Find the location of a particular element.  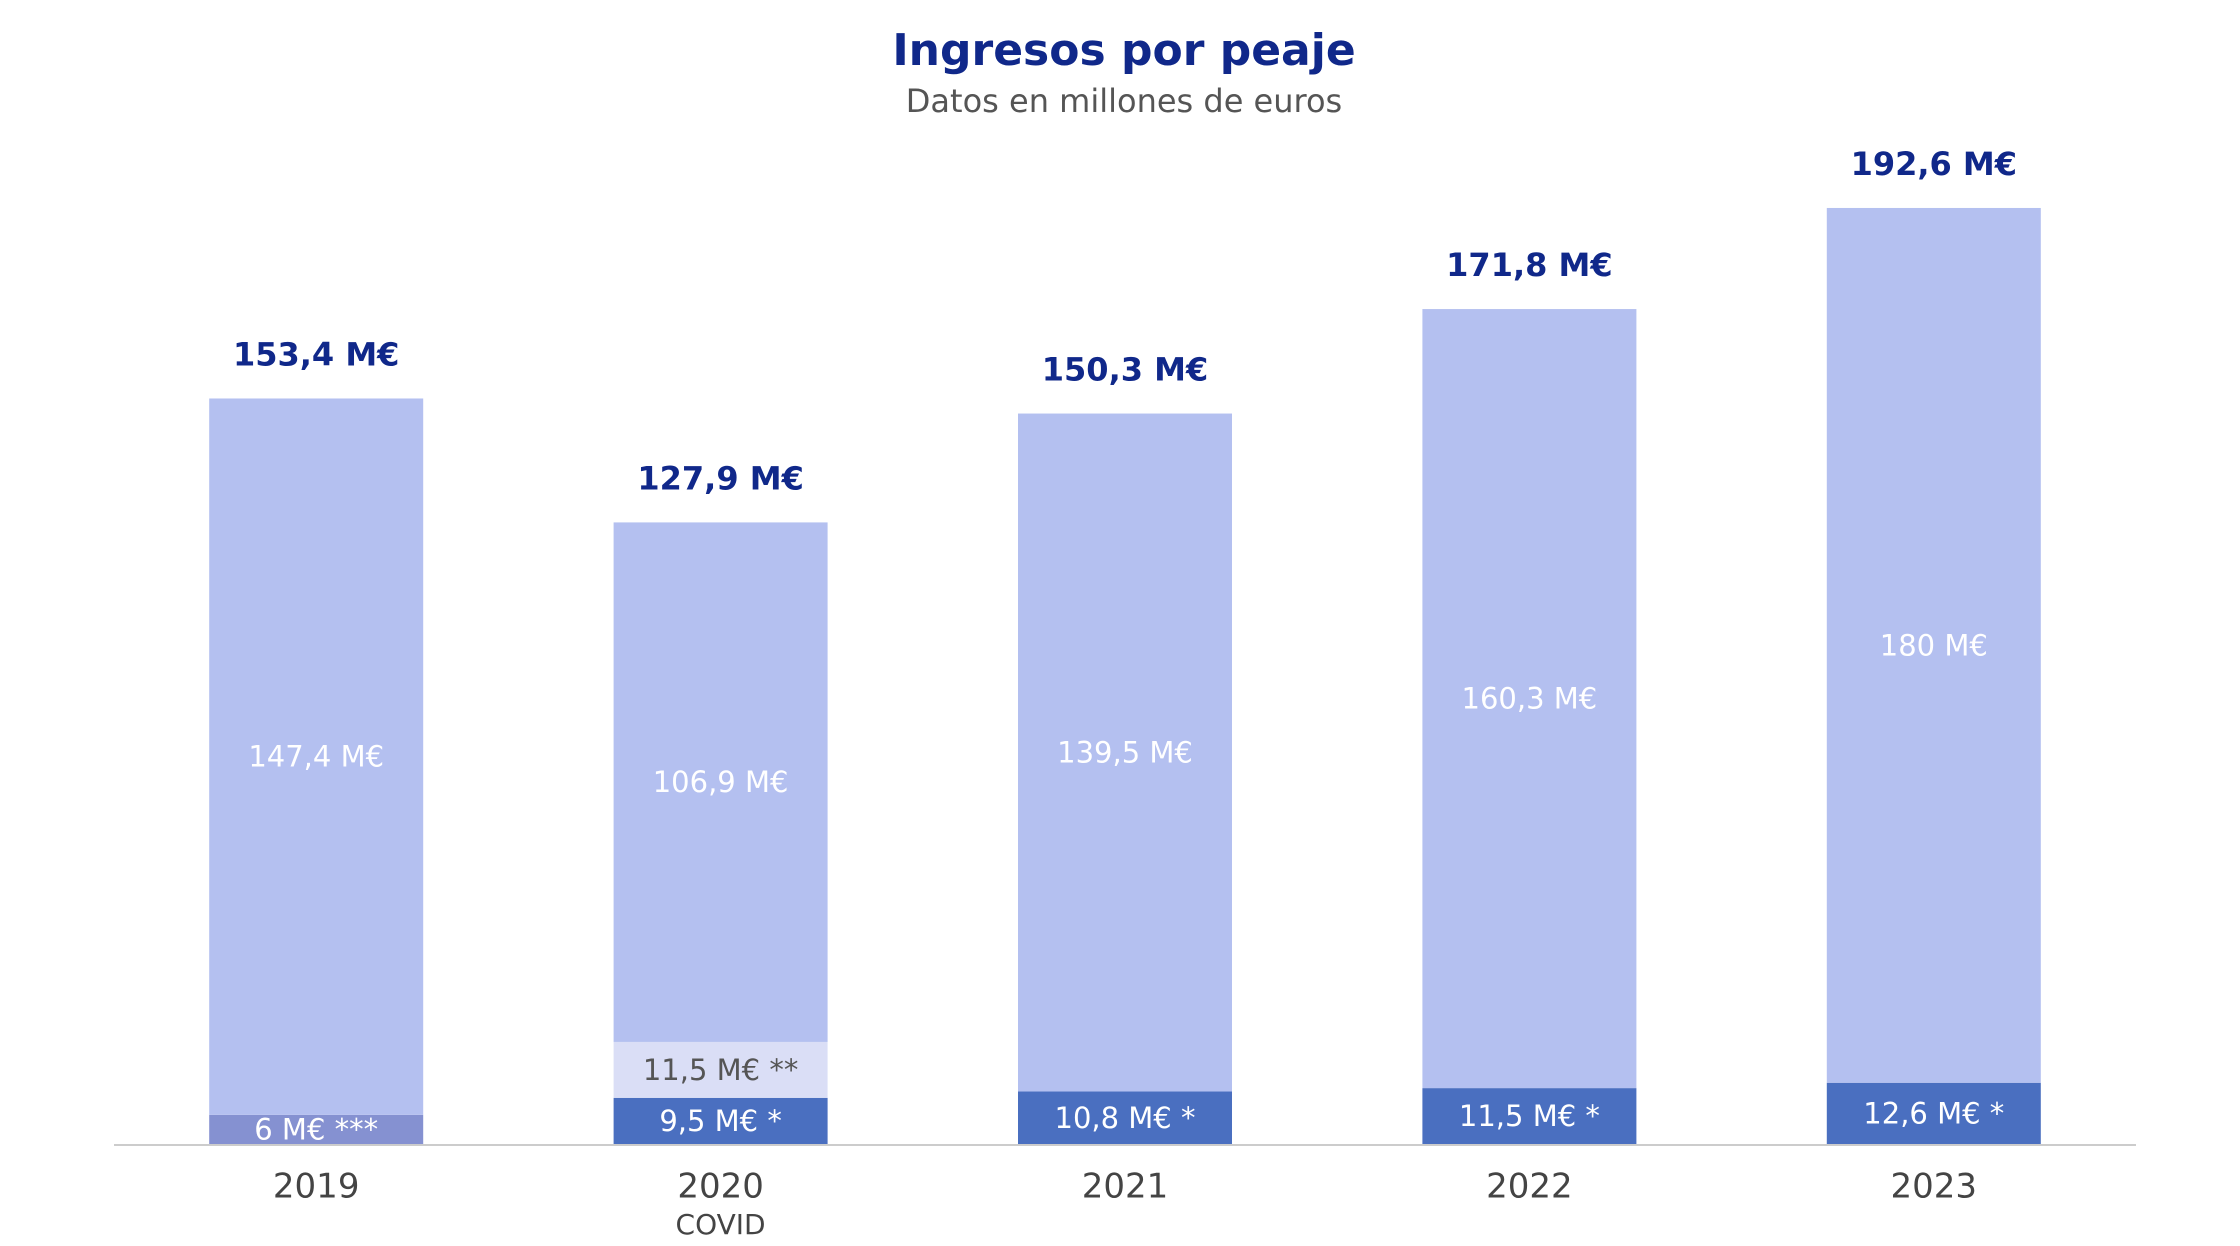

segment-label: 12,6 M€ * is located at coordinates (1933, 1113).